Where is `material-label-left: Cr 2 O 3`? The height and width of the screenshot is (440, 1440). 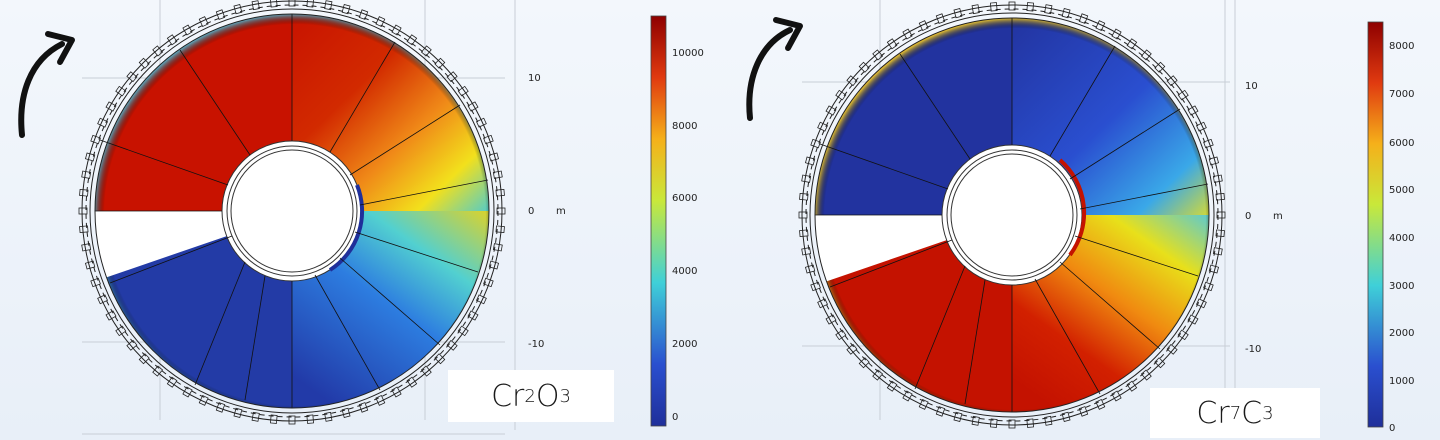 material-label-left: Cr 2 O 3 is located at coordinates (531, 396).